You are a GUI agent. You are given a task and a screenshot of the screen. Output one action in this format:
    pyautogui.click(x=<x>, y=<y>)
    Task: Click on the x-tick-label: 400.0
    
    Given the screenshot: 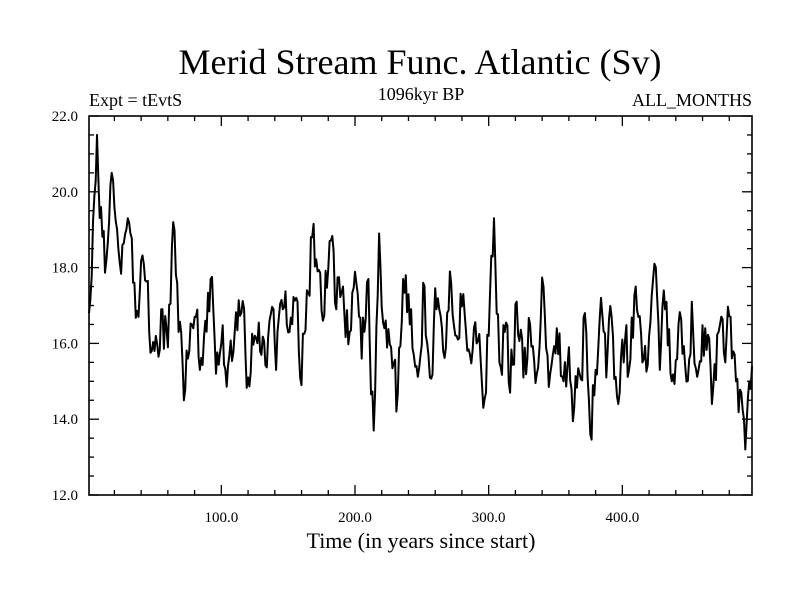 What is the action you would take?
    pyautogui.click(x=622, y=518)
    